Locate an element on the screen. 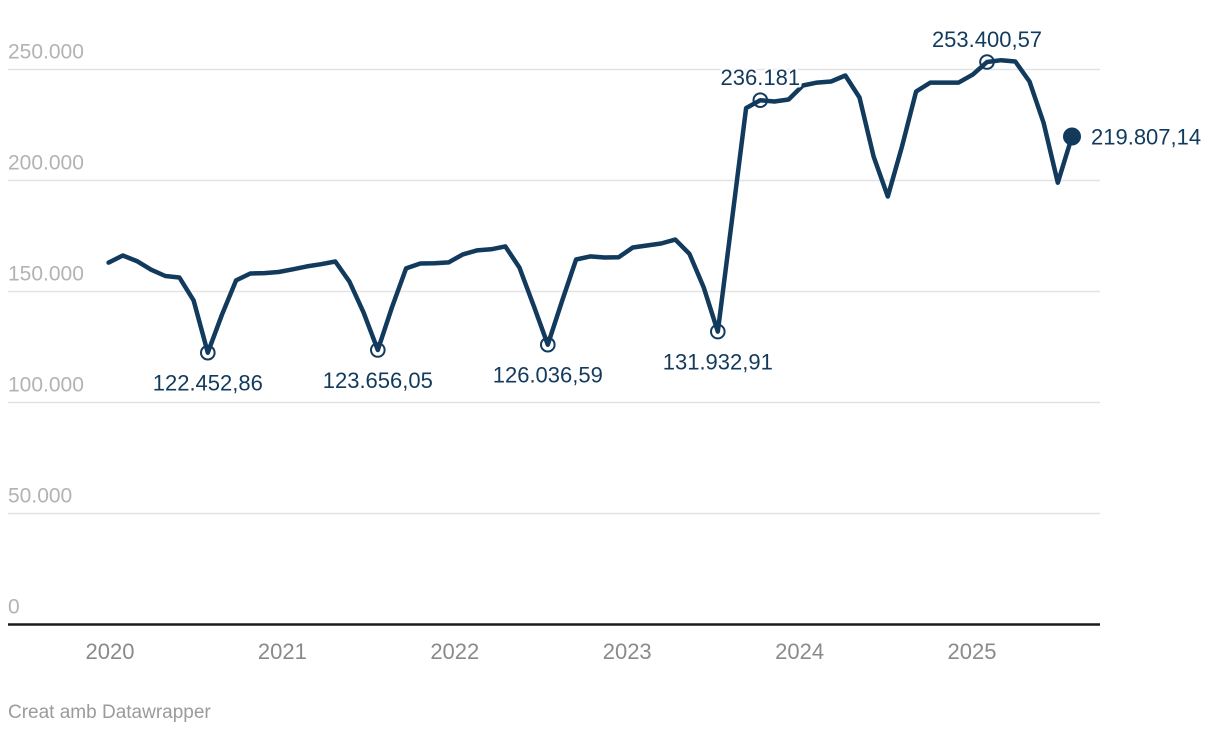  data-point-label: 126.036,59 is located at coordinates (548, 375).